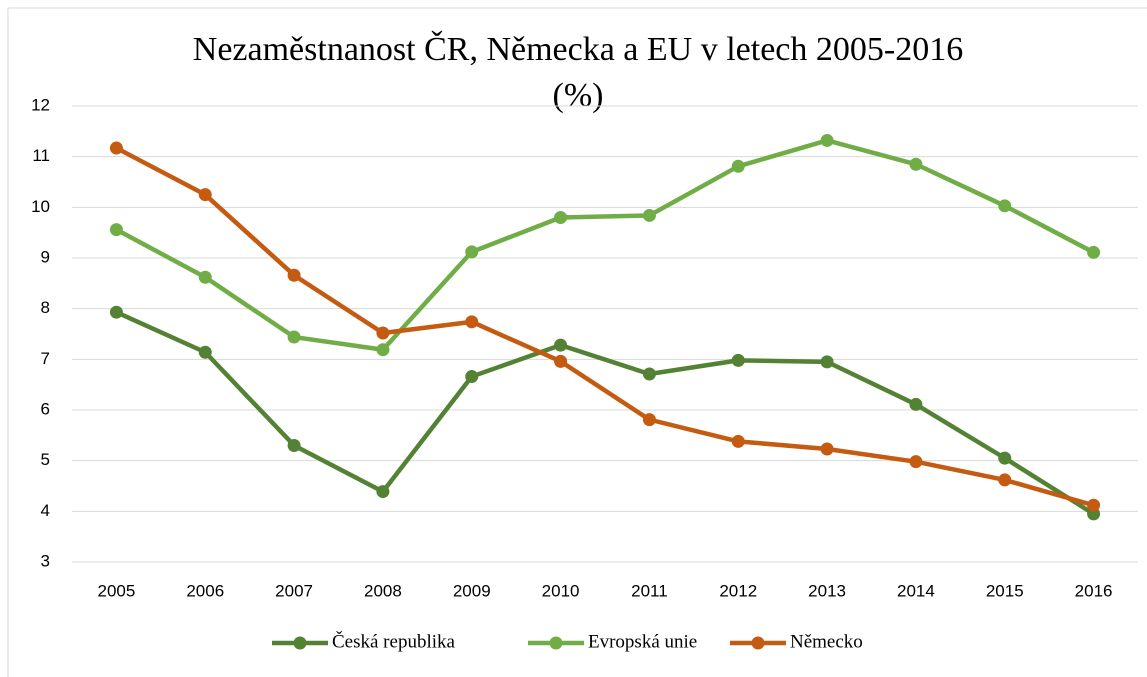 Image resolution: width=1147 pixels, height=677 pixels. Describe the element at coordinates (383, 590) in the screenshot. I see `x-tick-label: 2008` at that location.